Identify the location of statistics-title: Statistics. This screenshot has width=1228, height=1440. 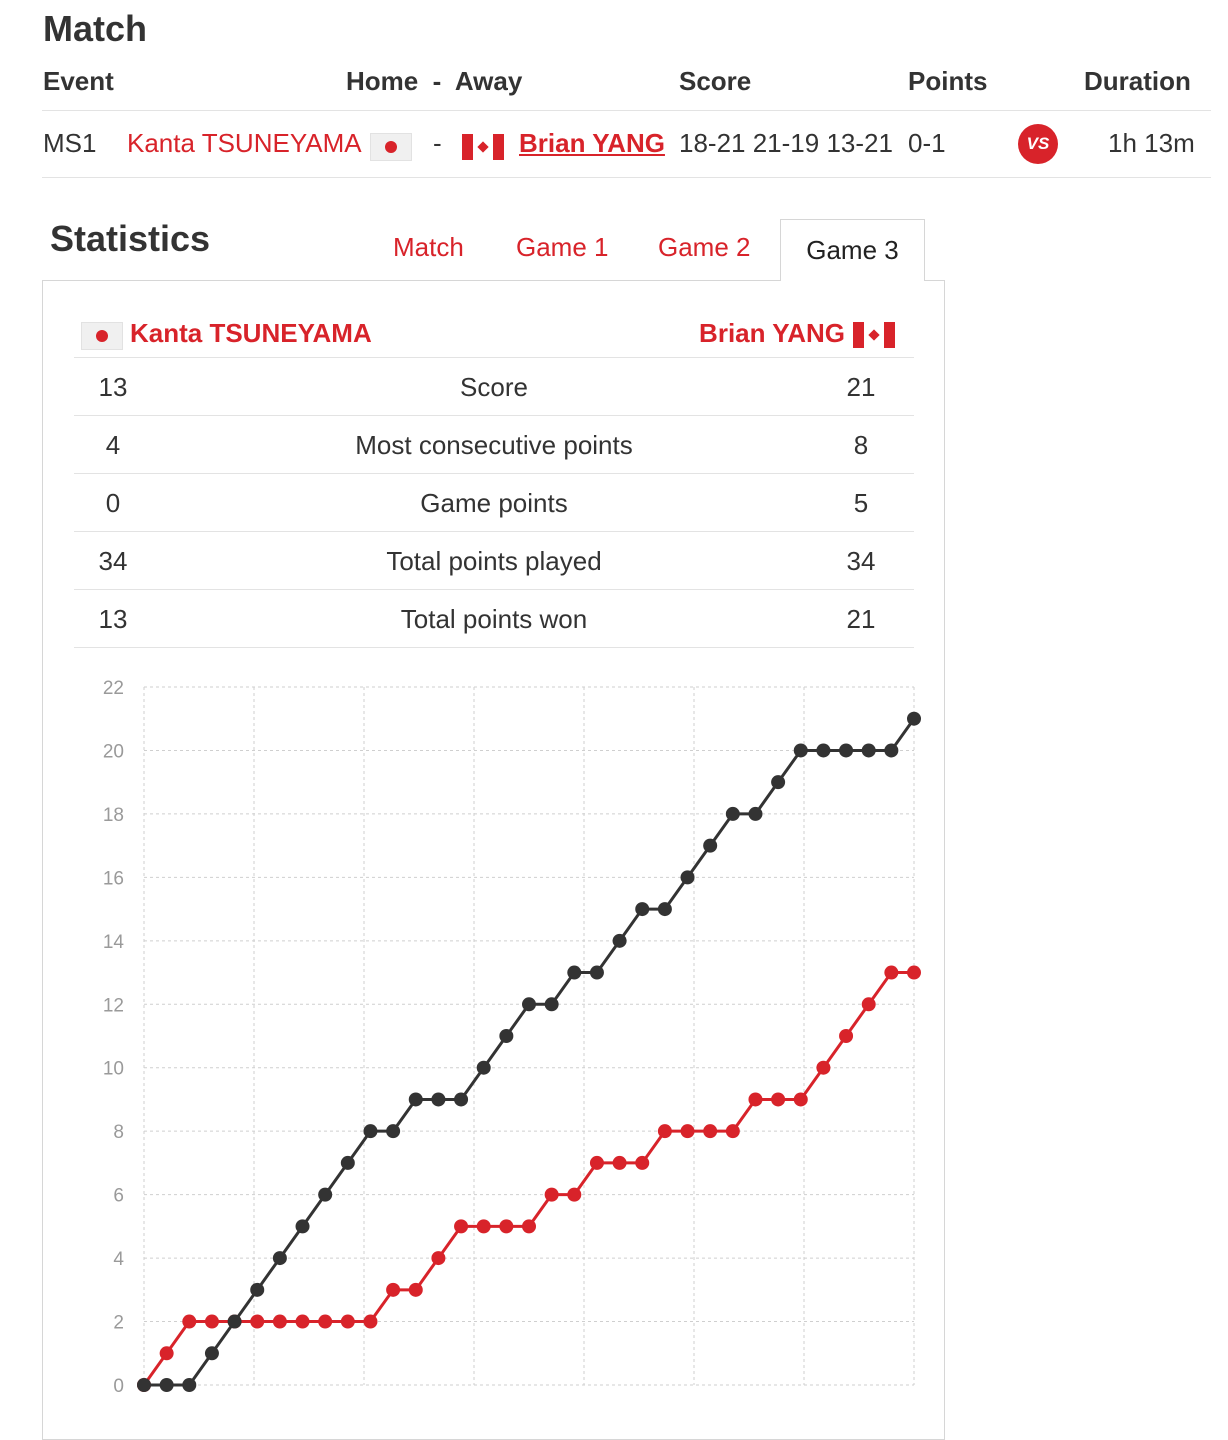
(130, 238).